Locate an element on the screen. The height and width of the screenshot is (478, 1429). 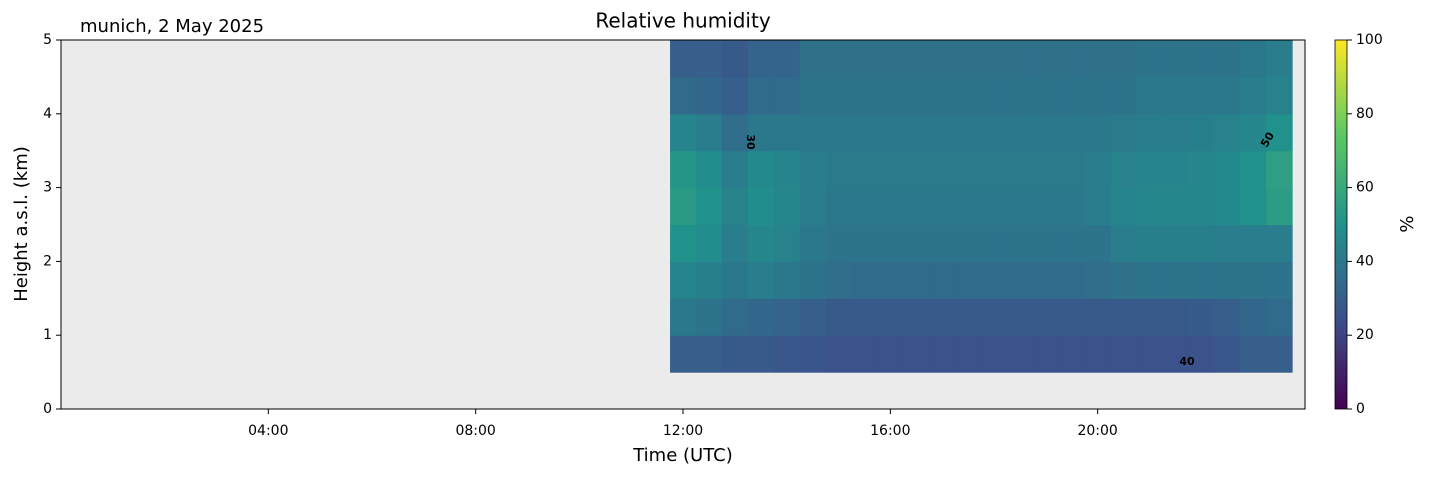
x-tick-label: 04:00 is located at coordinates (268, 431).